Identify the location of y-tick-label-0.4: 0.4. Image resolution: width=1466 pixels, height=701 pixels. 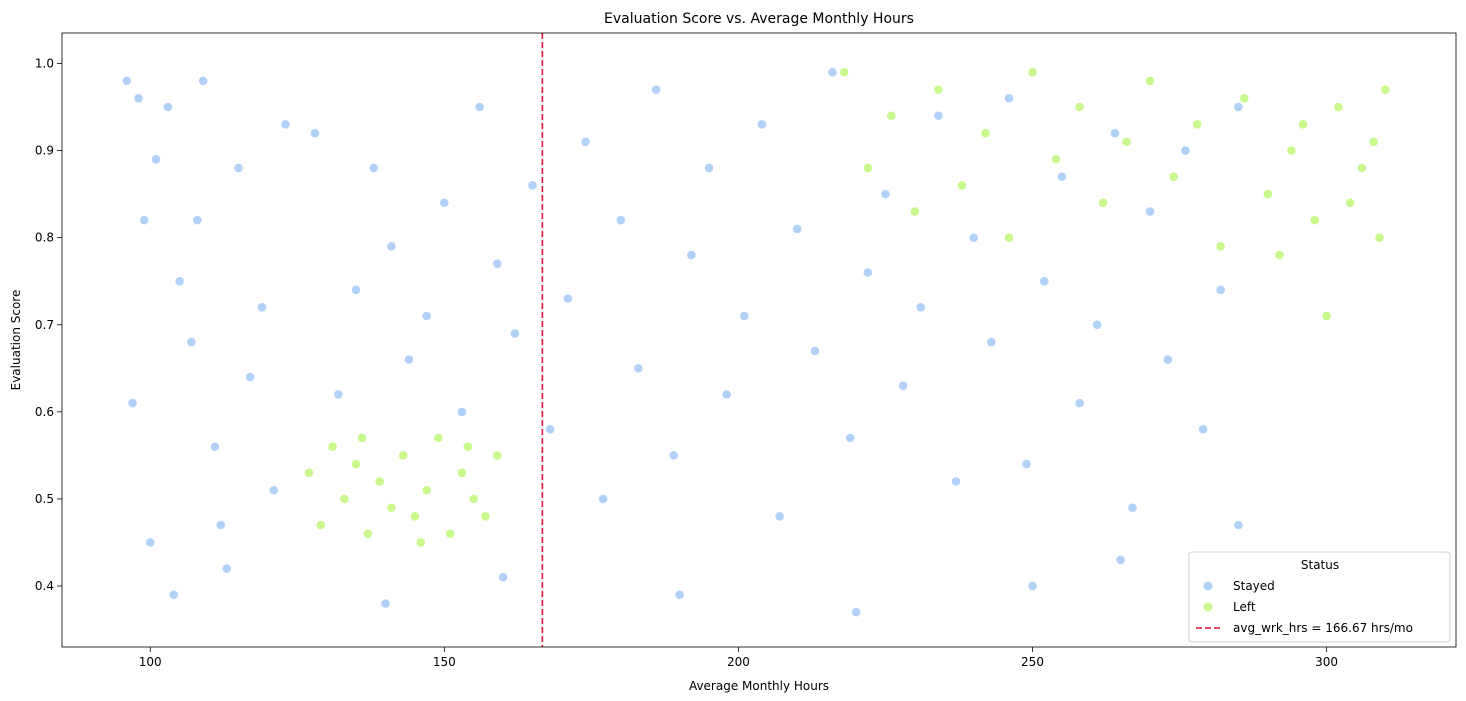
(44, 586).